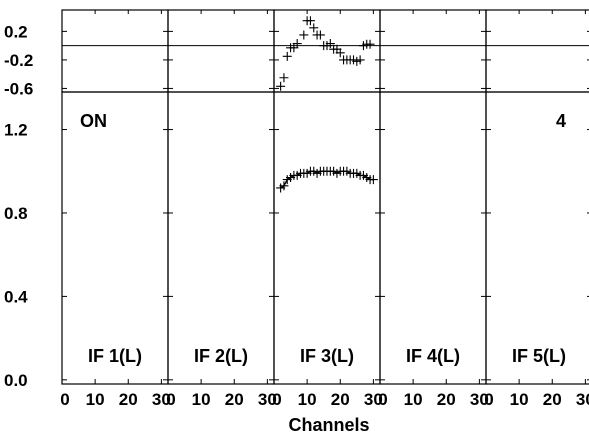 The height and width of the screenshot is (434, 589). What do you see at coordinates (539, 356) in the screenshot?
I see `panel-label: IF 5(L)` at bounding box center [539, 356].